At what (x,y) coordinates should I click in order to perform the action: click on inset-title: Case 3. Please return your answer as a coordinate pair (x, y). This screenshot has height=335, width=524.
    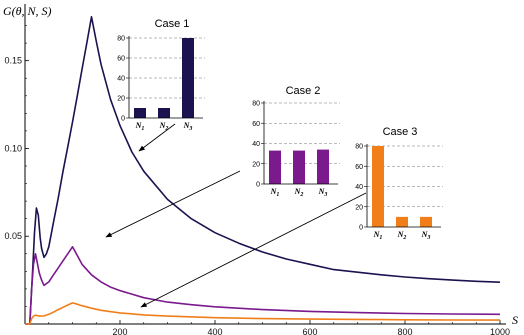
    Looking at the image, I should click on (400, 132).